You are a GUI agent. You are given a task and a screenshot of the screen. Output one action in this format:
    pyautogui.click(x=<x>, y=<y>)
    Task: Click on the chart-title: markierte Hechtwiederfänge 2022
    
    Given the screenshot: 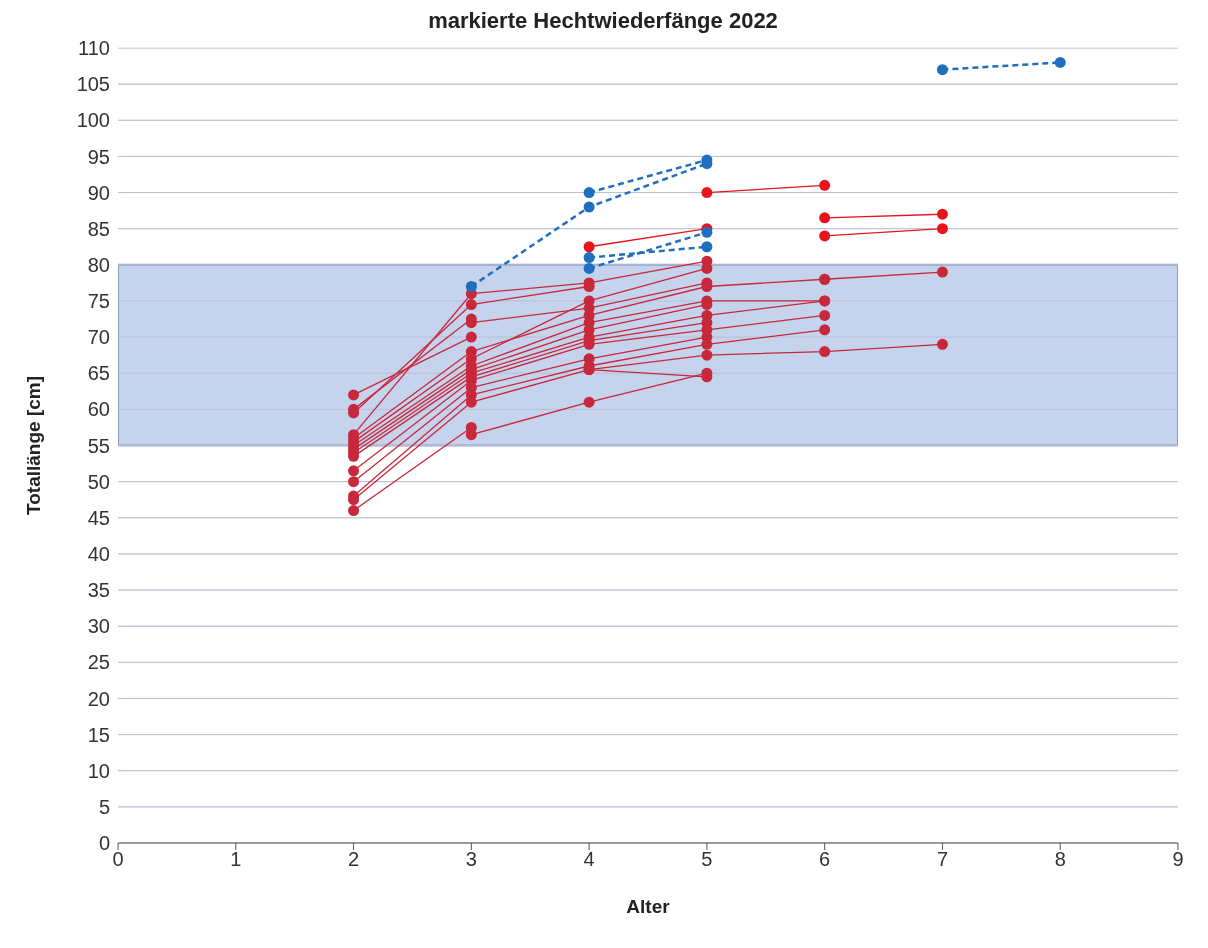 What is the action you would take?
    pyautogui.click(x=603, y=21)
    